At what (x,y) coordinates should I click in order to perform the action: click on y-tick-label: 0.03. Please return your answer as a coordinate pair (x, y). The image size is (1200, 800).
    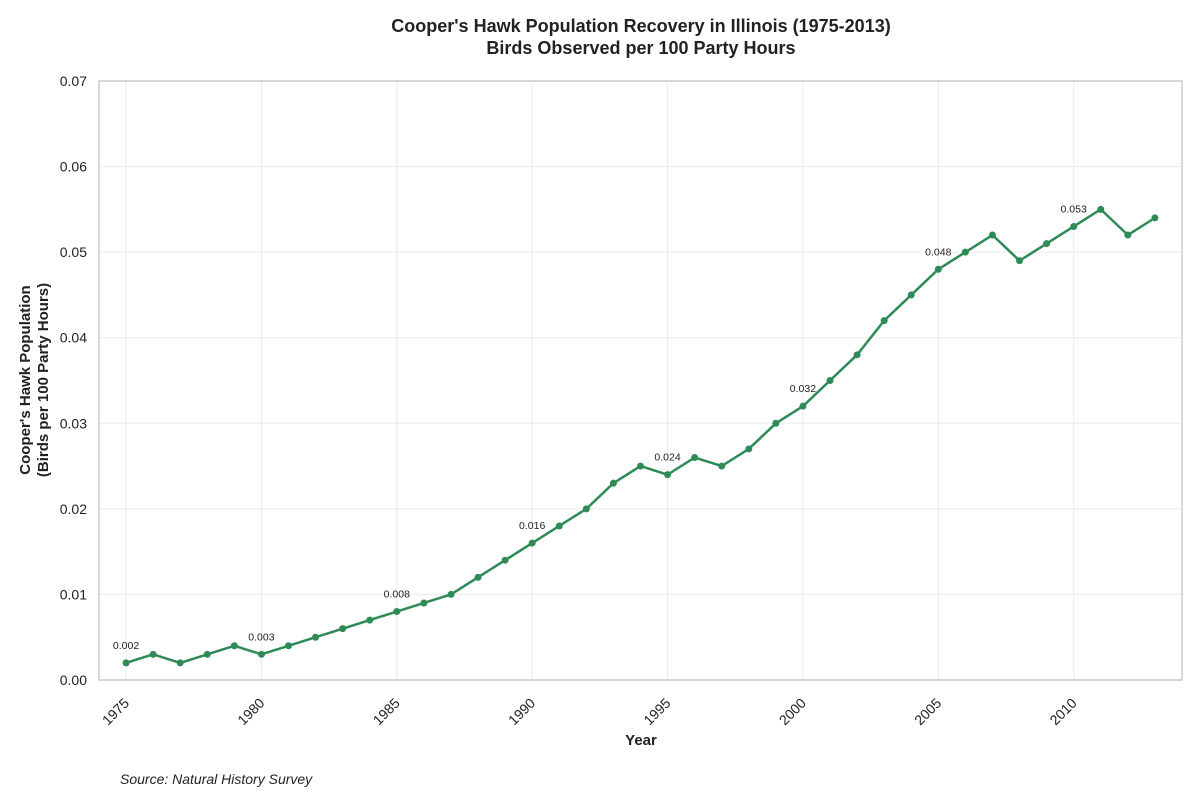
    Looking at the image, I should click on (73, 423).